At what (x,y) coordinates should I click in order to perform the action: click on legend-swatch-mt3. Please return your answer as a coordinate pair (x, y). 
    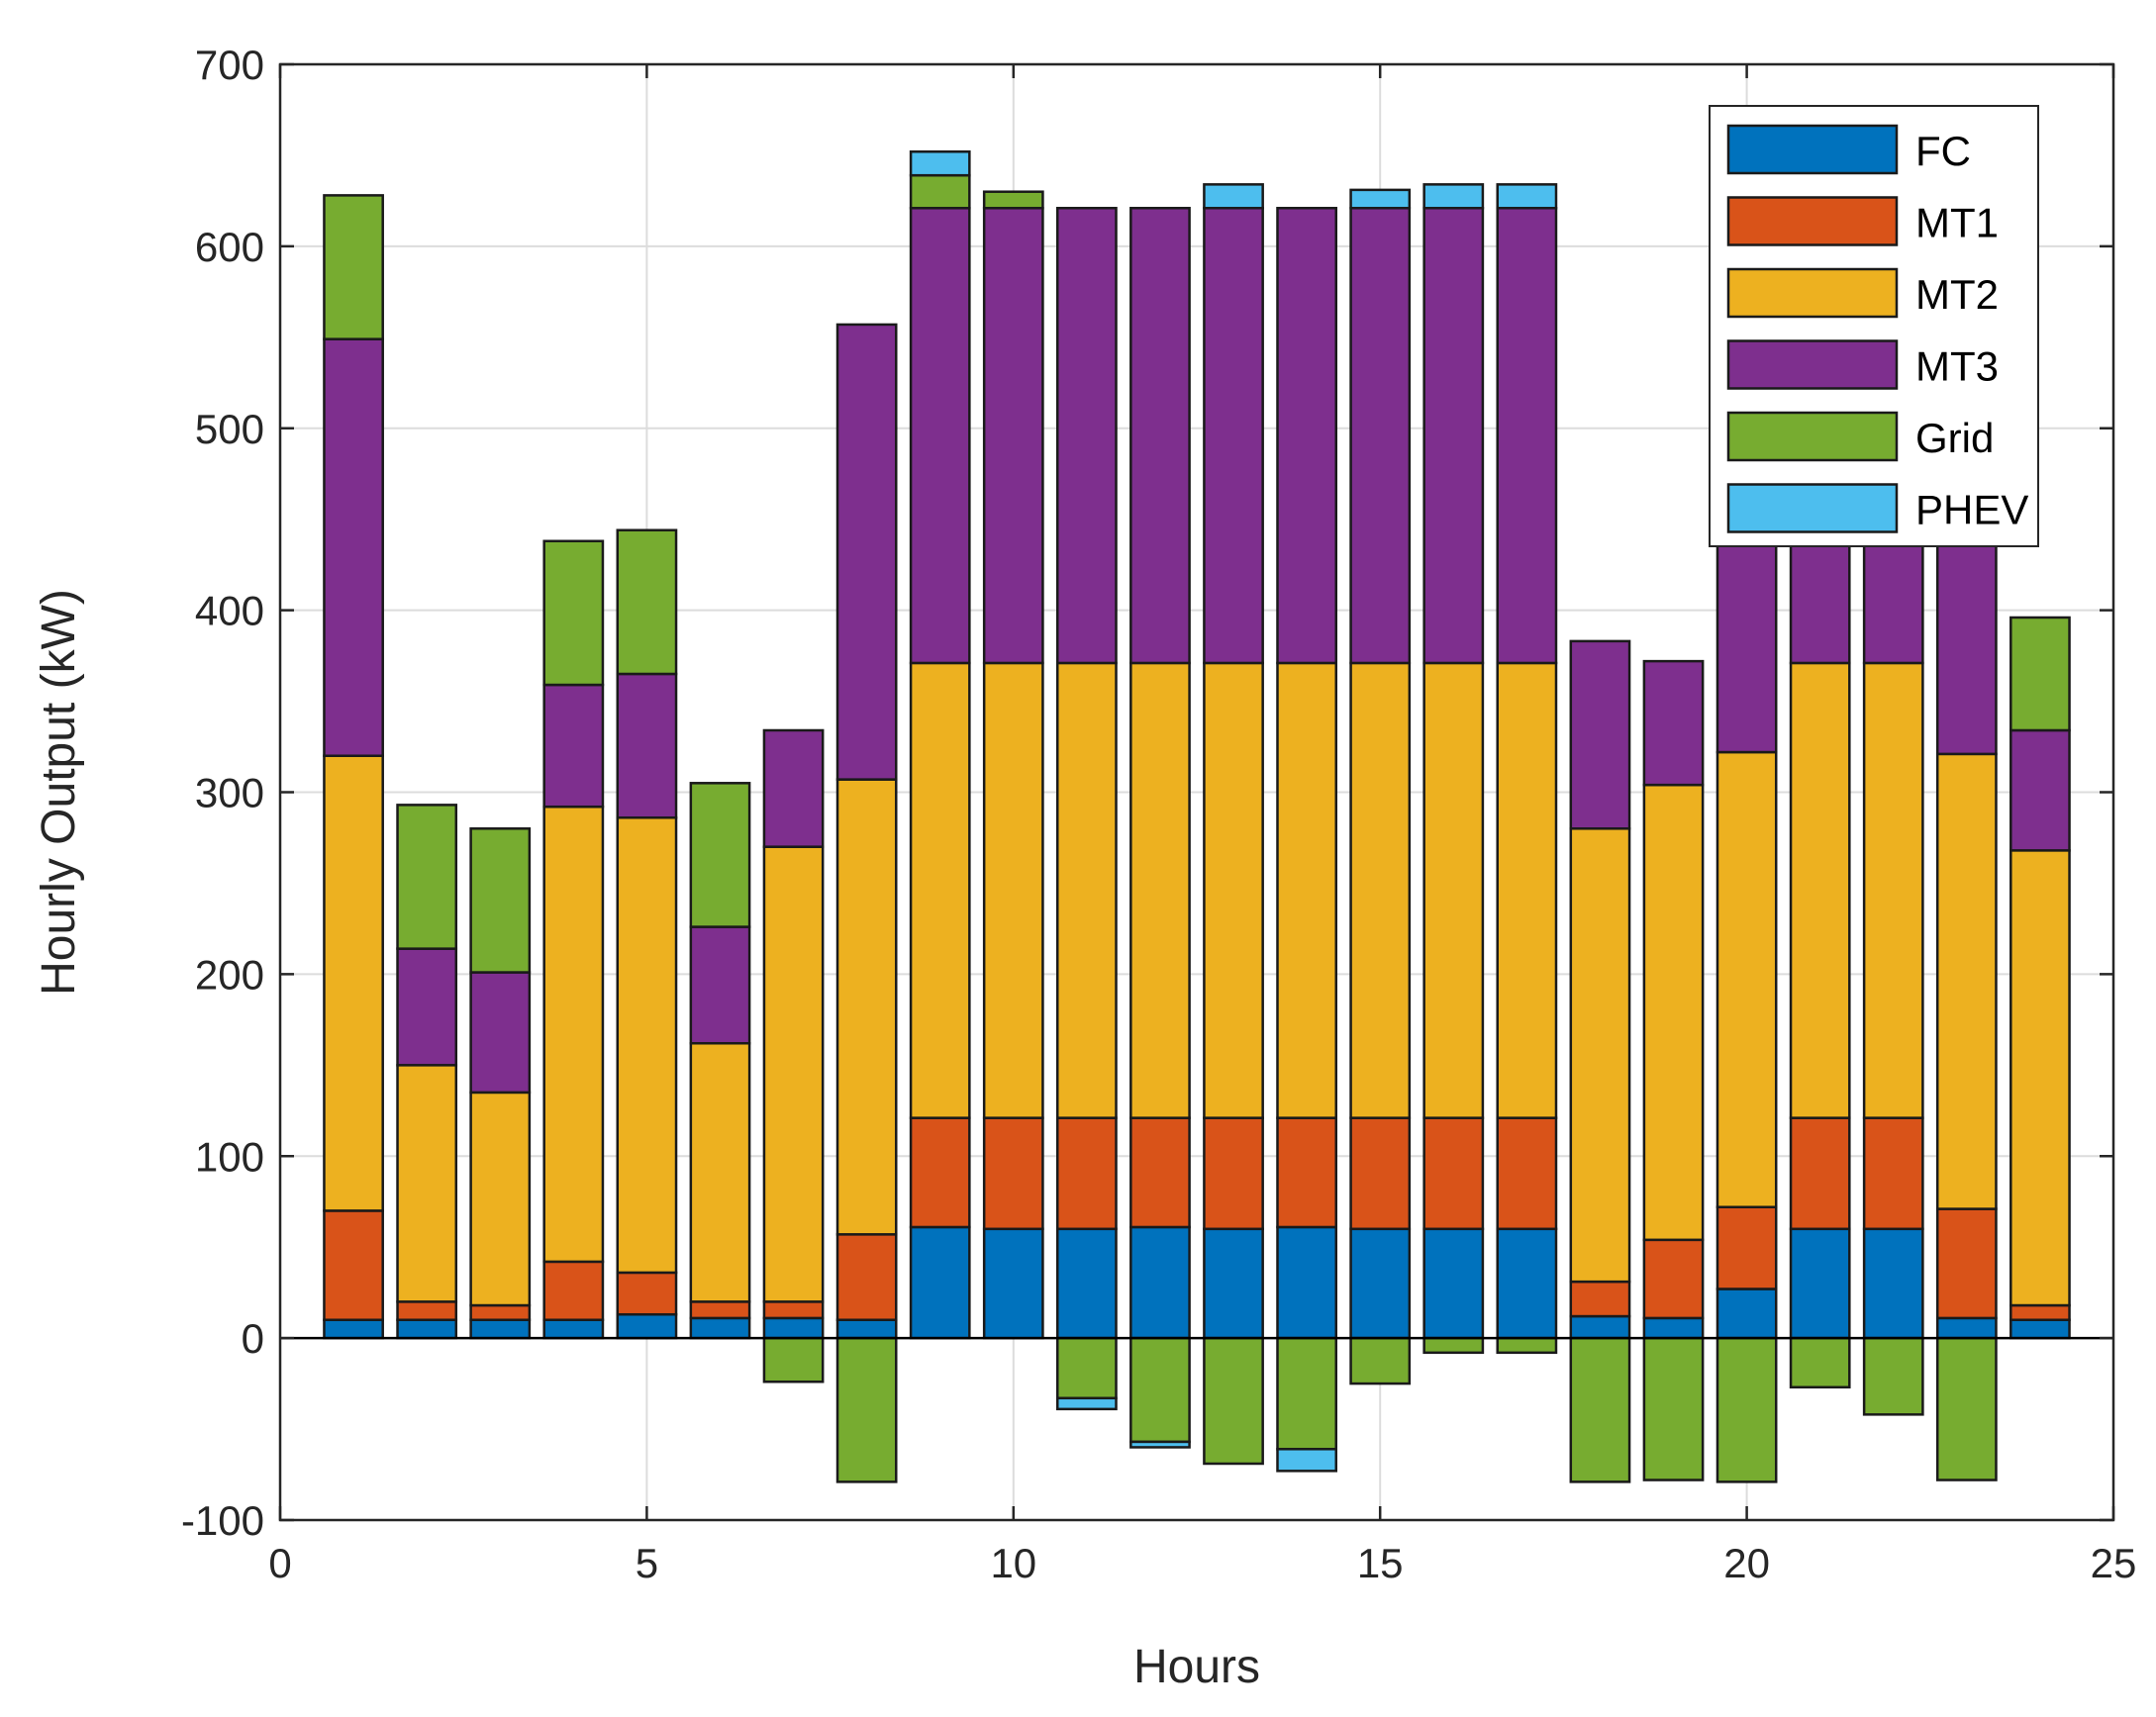
    Looking at the image, I should click on (1812, 364).